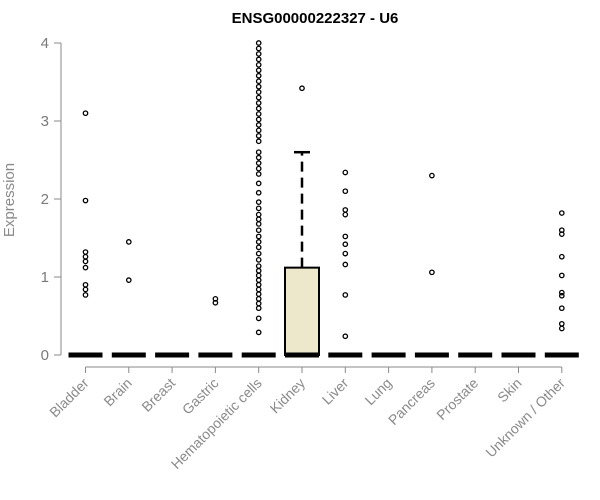 This screenshot has width=600, height=500. Describe the element at coordinates (302, 311) in the screenshot. I see `box-body` at that location.